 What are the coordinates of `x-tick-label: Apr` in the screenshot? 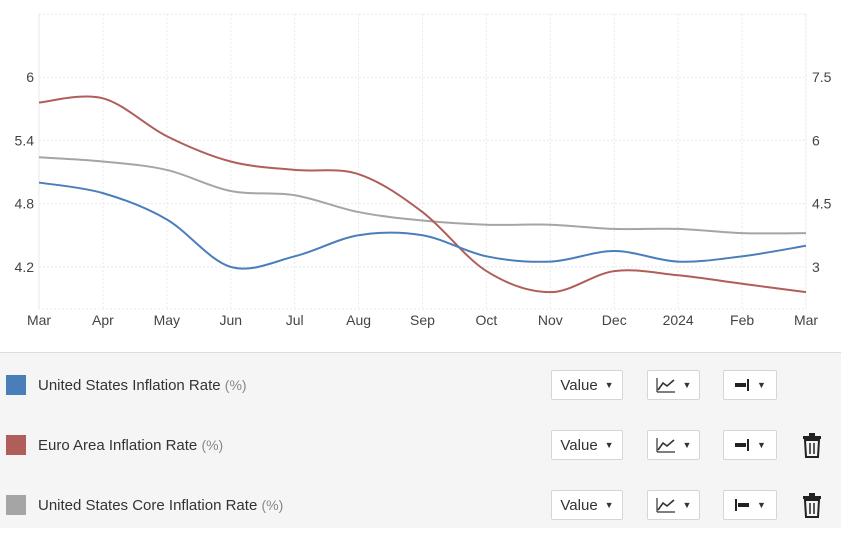 It's located at (103, 320).